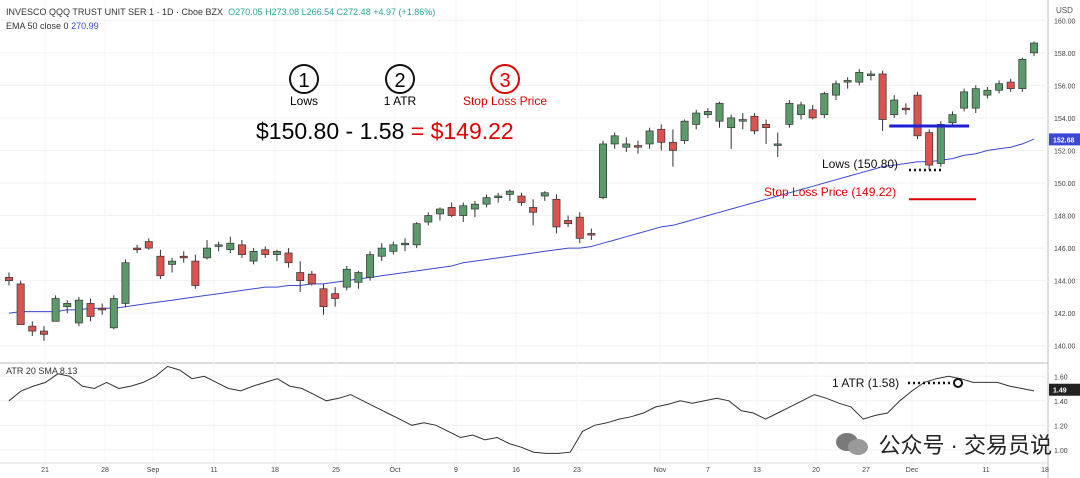 The width and height of the screenshot is (1080, 478). Describe the element at coordinates (304, 79) in the screenshot. I see `step-1-circle: 1` at that location.